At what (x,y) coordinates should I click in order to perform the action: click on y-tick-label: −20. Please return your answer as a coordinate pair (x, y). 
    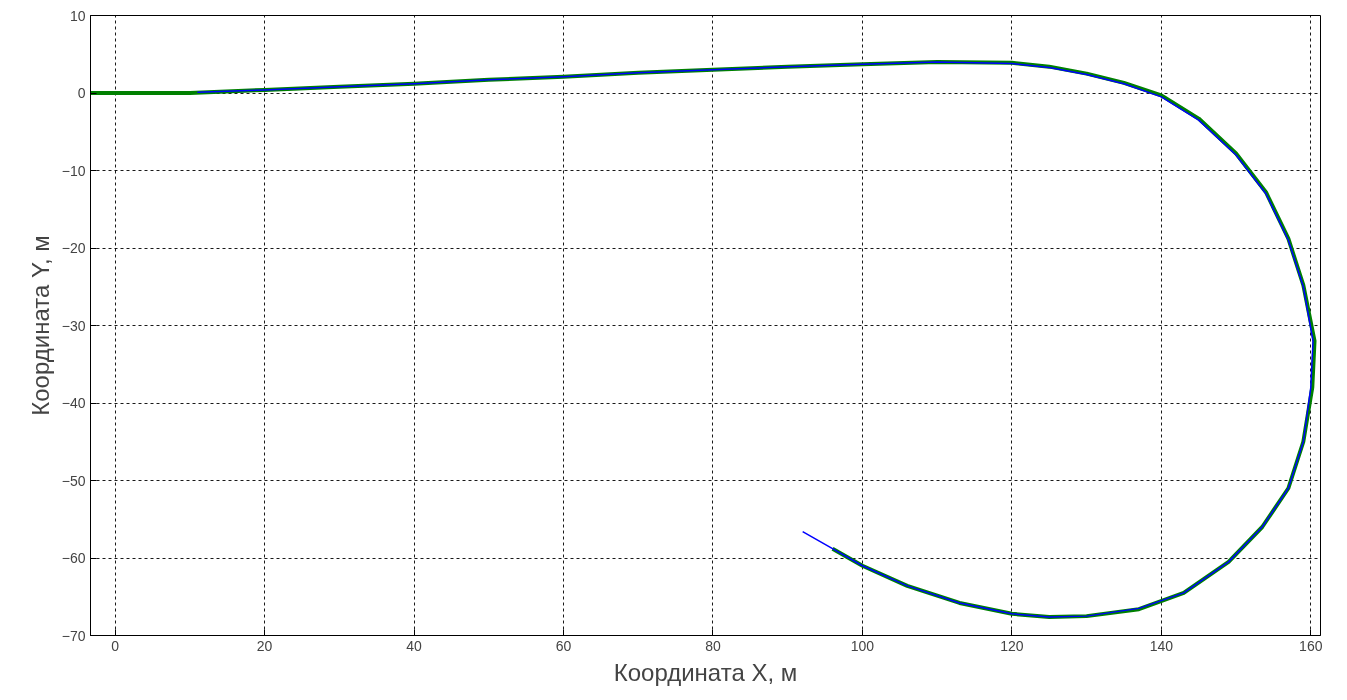
    Looking at the image, I should click on (73, 248).